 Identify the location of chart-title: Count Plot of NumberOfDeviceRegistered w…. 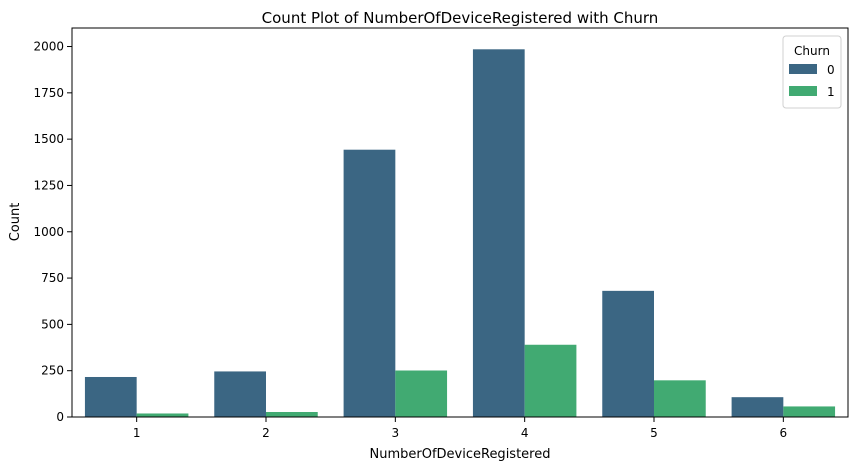
(460, 18).